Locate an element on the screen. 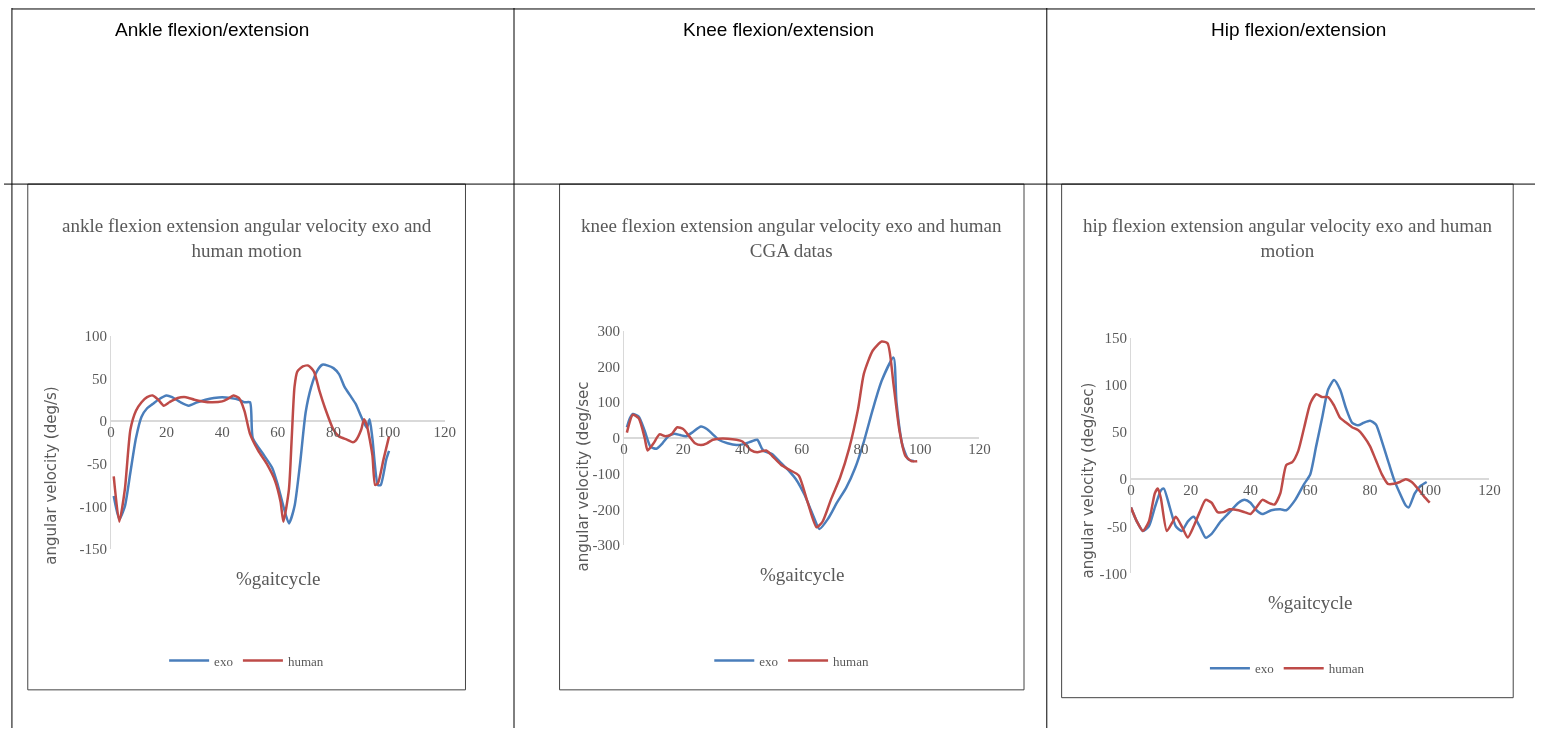 Image resolution: width=1546 pixels, height=736 pixels. text: Ankle flexion/extension is located at coordinates (212, 29).